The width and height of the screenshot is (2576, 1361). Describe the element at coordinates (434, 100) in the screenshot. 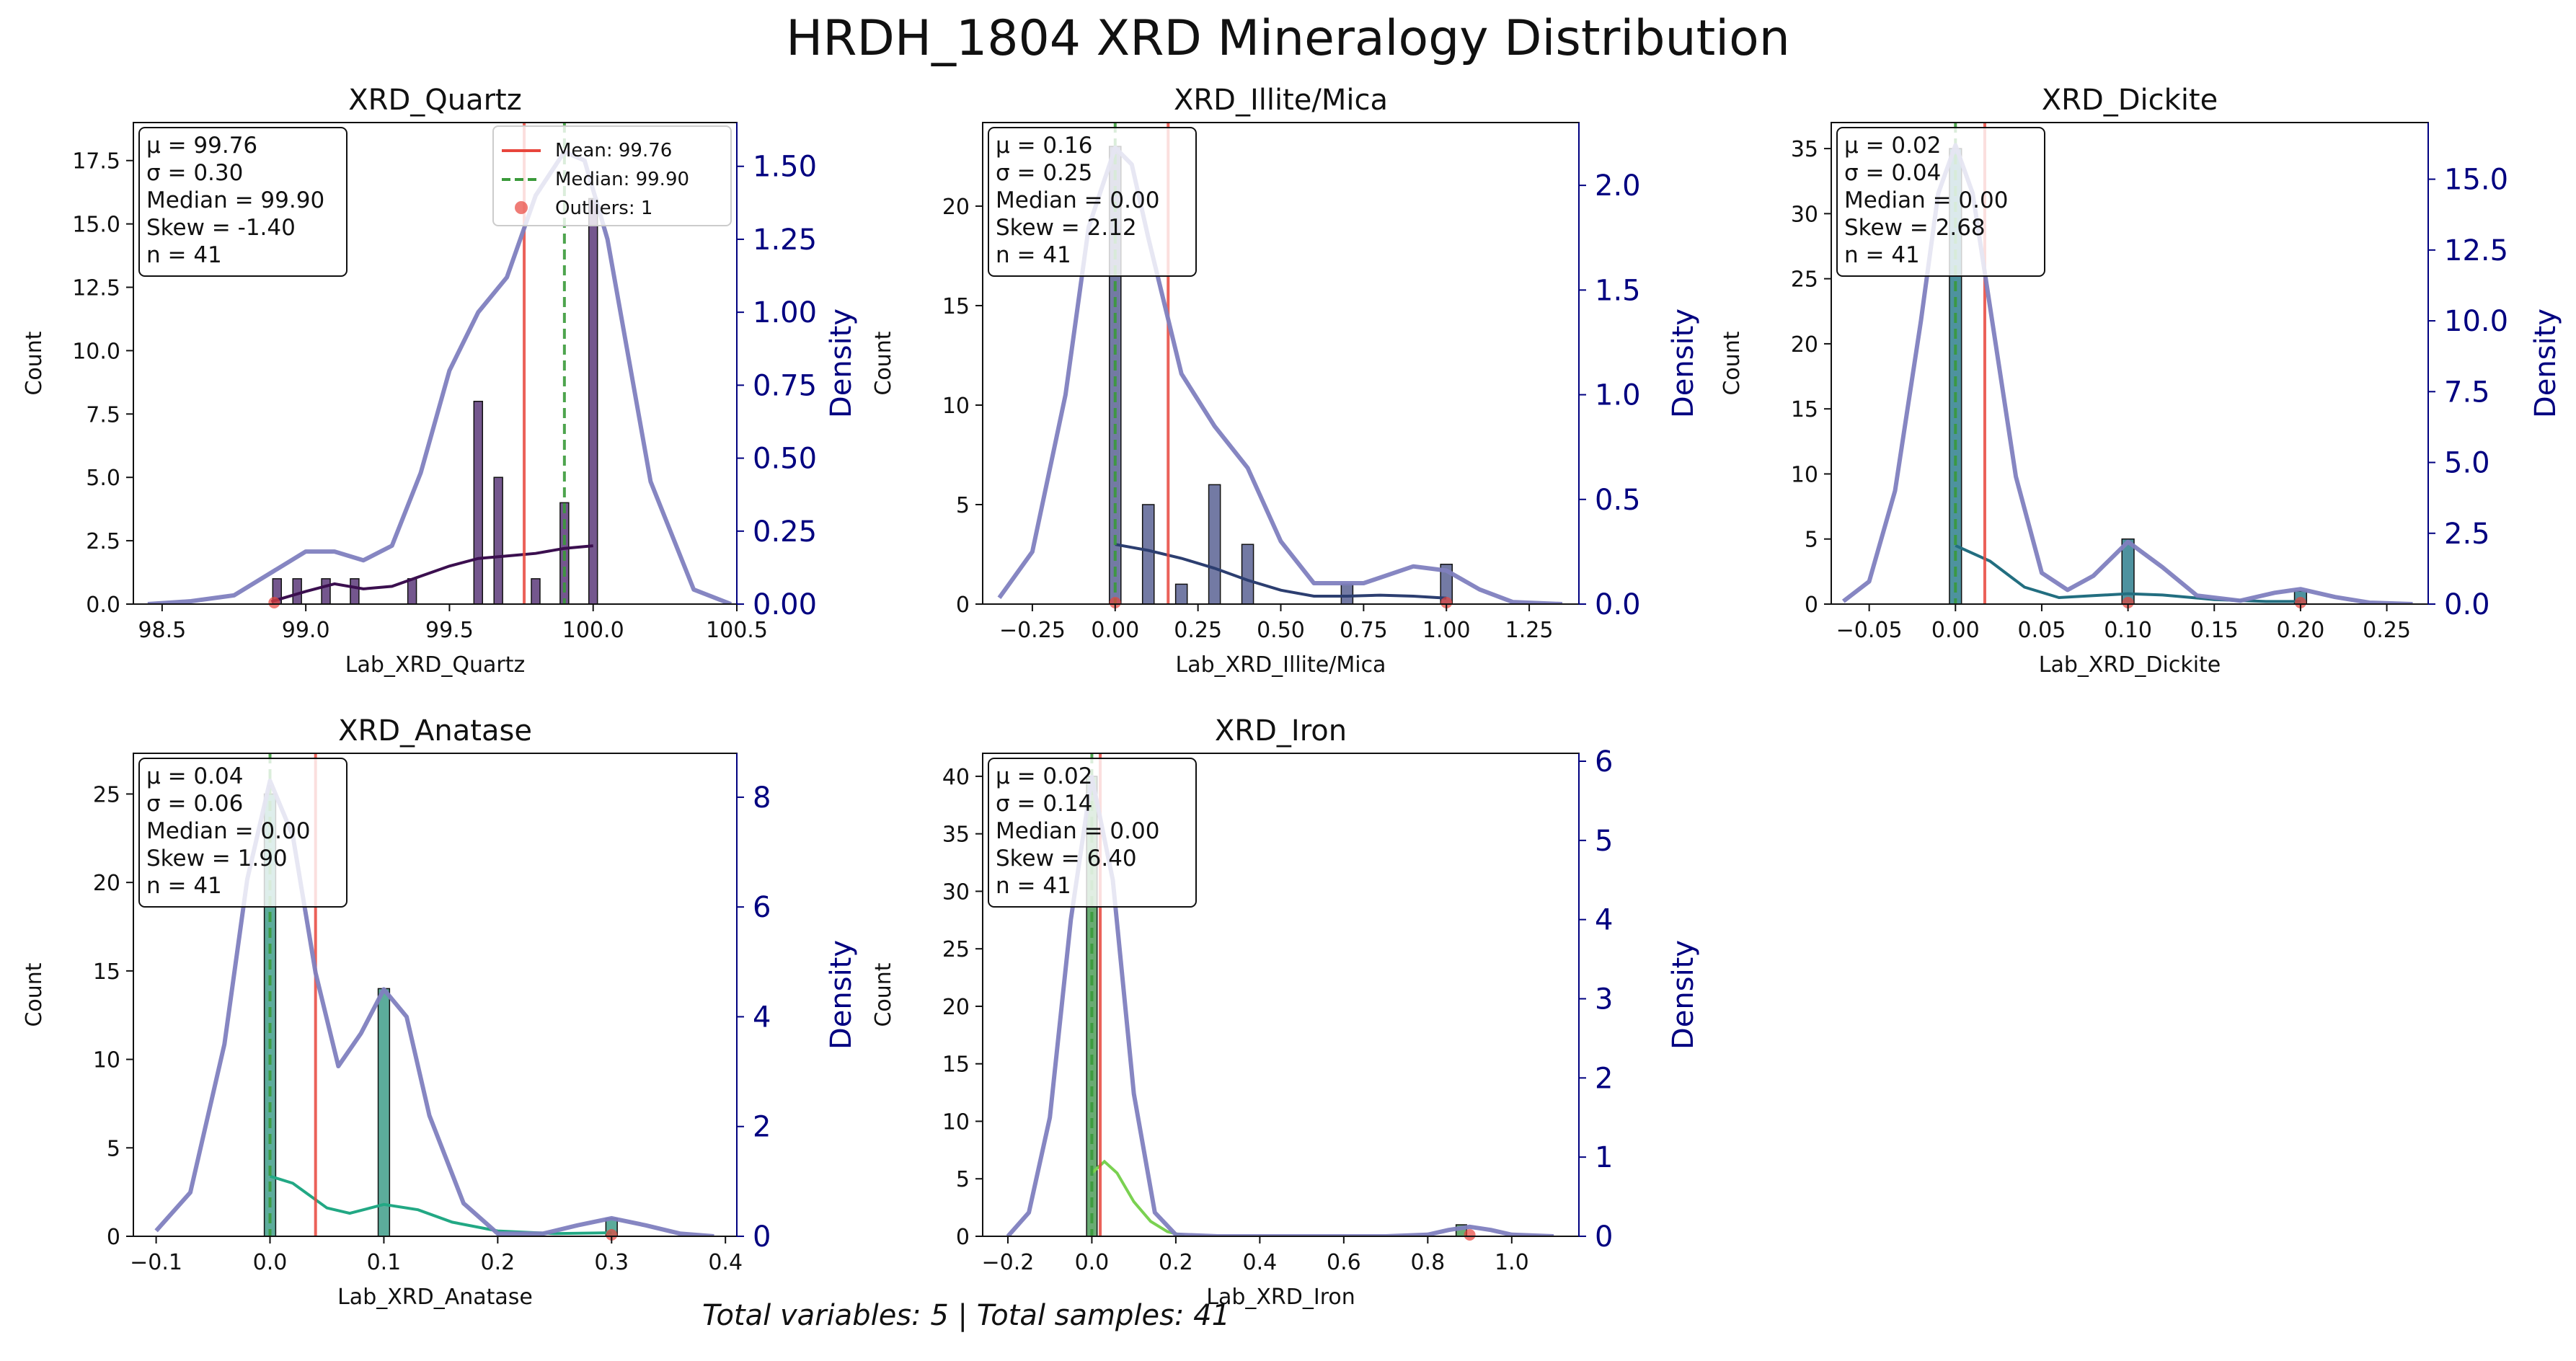

I see `panel-title: XRD_Quartz` at that location.